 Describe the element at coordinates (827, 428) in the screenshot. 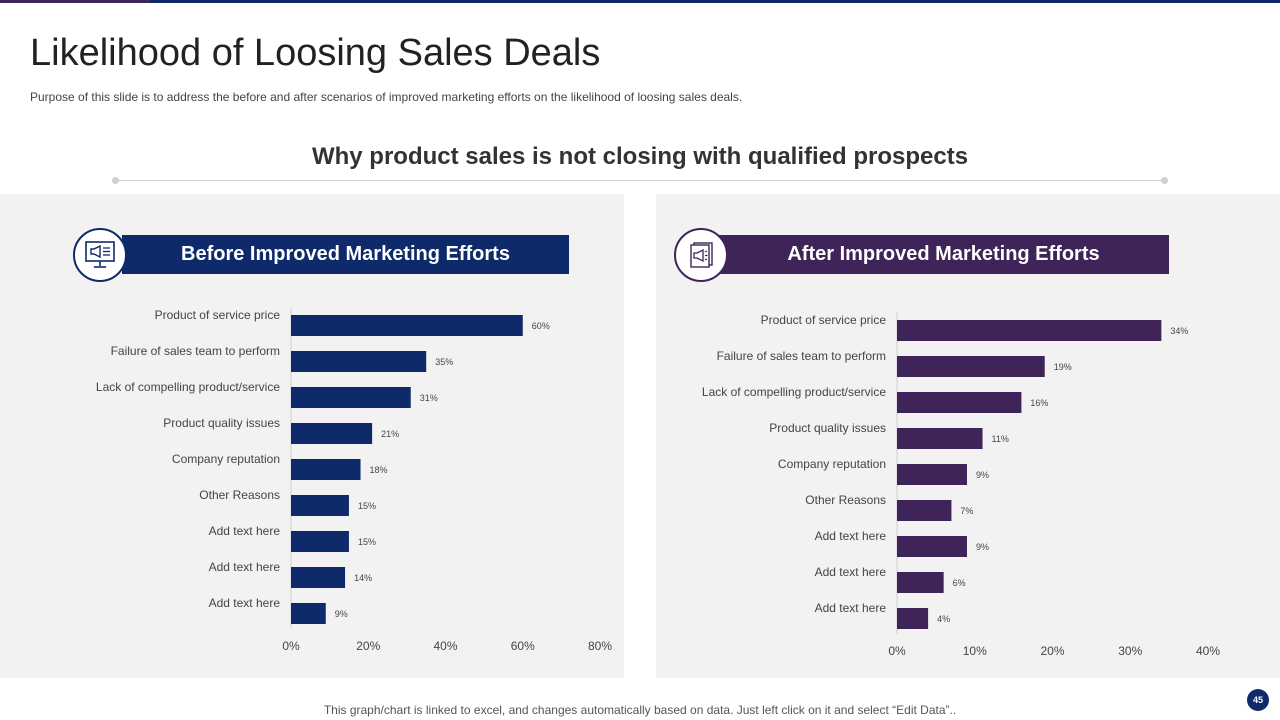

I see `after-category-label: Product quality issues` at that location.